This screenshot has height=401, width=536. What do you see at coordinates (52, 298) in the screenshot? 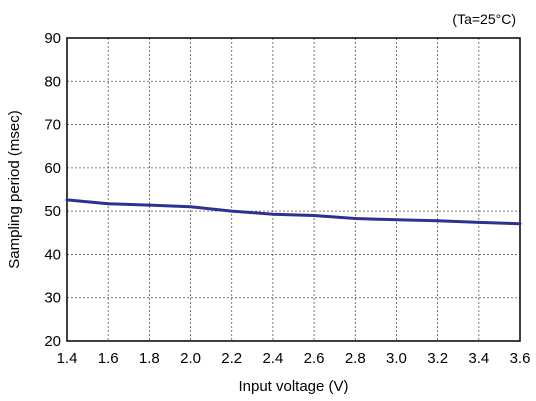
I see `y-tick-label: 30` at bounding box center [52, 298].